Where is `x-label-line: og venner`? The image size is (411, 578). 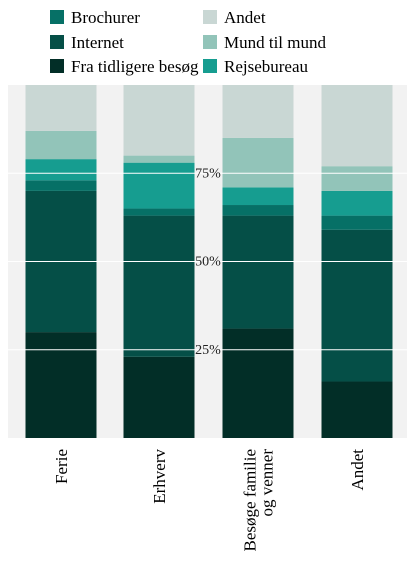
x-label-line: og venner is located at coordinates (267, 483).